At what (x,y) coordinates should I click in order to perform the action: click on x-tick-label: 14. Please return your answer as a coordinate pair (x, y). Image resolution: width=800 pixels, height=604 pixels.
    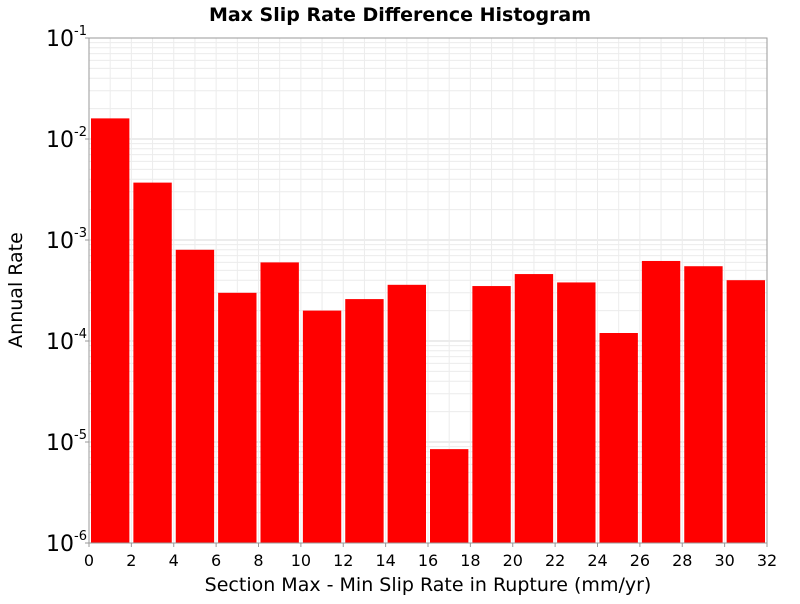
    Looking at the image, I should click on (385, 560).